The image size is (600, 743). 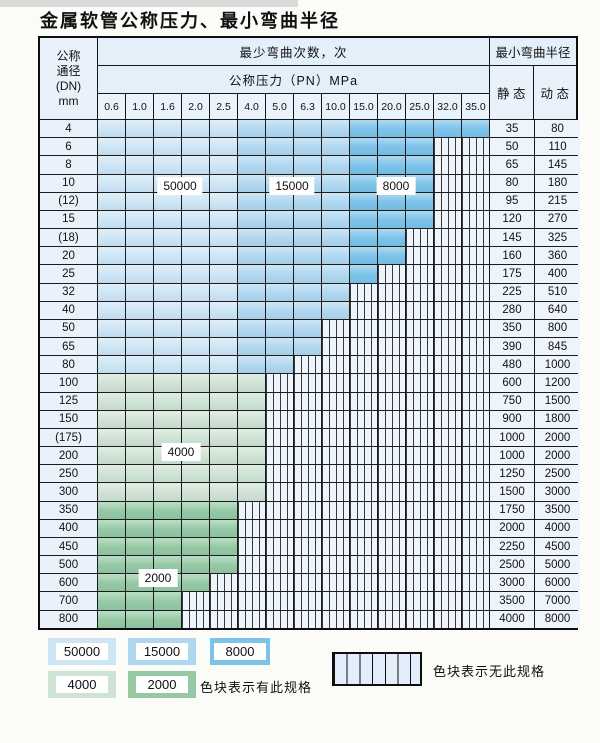 I want to click on legend-swatch-label: 50000, so click(x=82, y=651).